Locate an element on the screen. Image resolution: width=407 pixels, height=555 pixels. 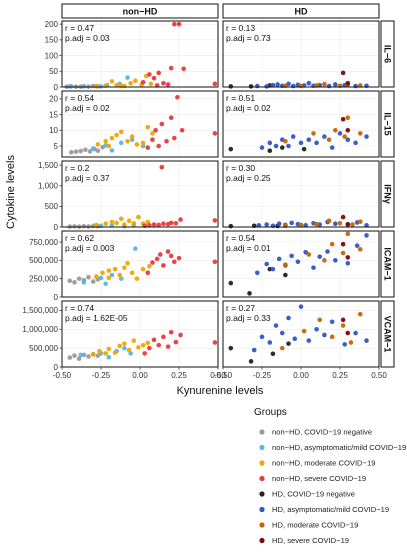
legend-label: HD, moderate COVID−19 is located at coordinates (315, 525).